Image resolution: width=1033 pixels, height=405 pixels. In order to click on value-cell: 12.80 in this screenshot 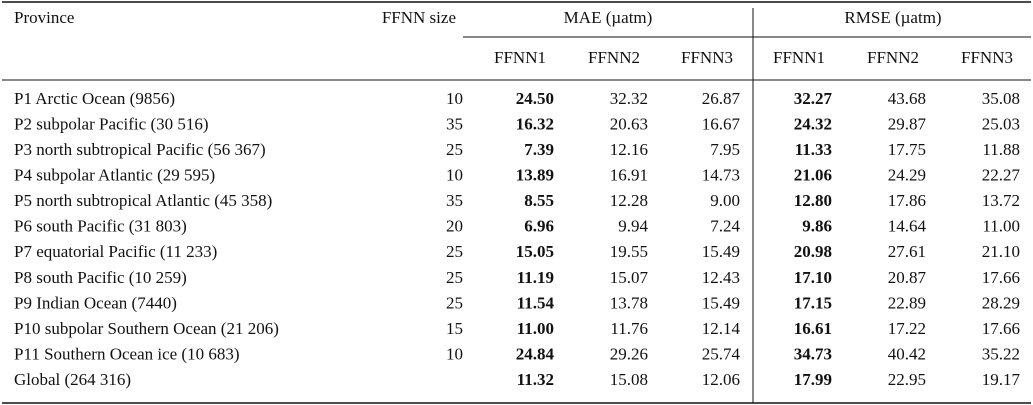, I will do `click(813, 200)`.